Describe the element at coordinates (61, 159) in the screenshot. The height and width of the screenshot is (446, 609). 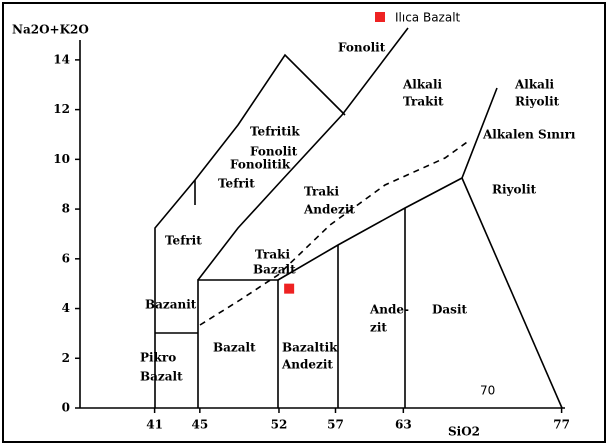
I see `y-tick-label: 10` at that location.